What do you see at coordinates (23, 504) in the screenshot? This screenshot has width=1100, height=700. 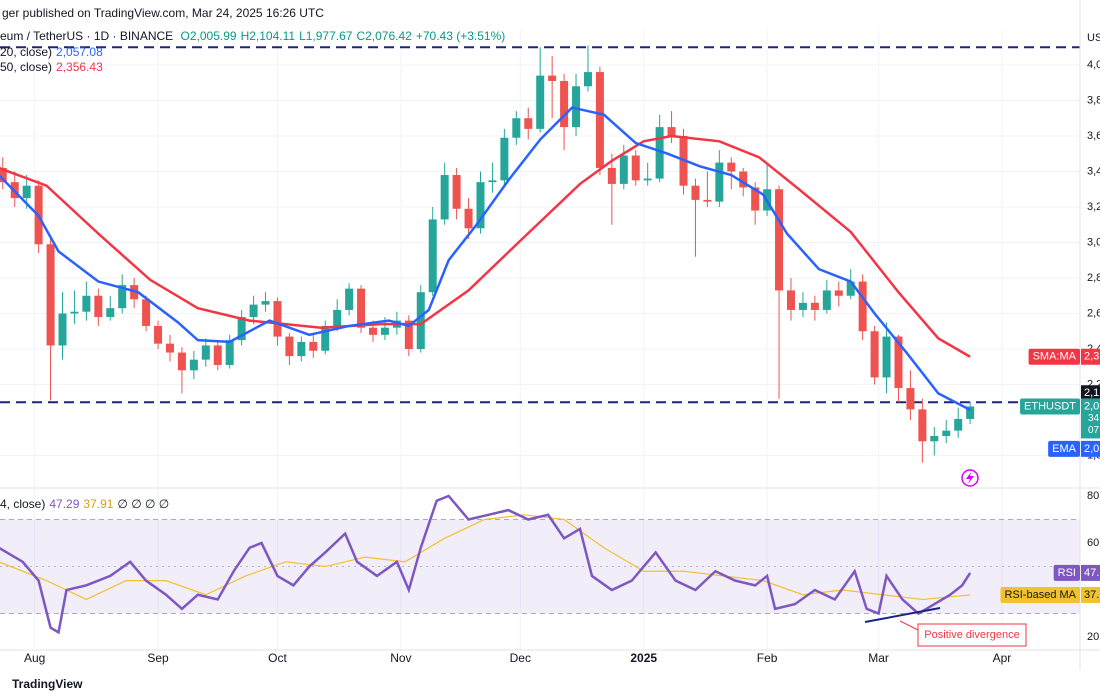 I see `indicator-name: 4, close)` at bounding box center [23, 504].